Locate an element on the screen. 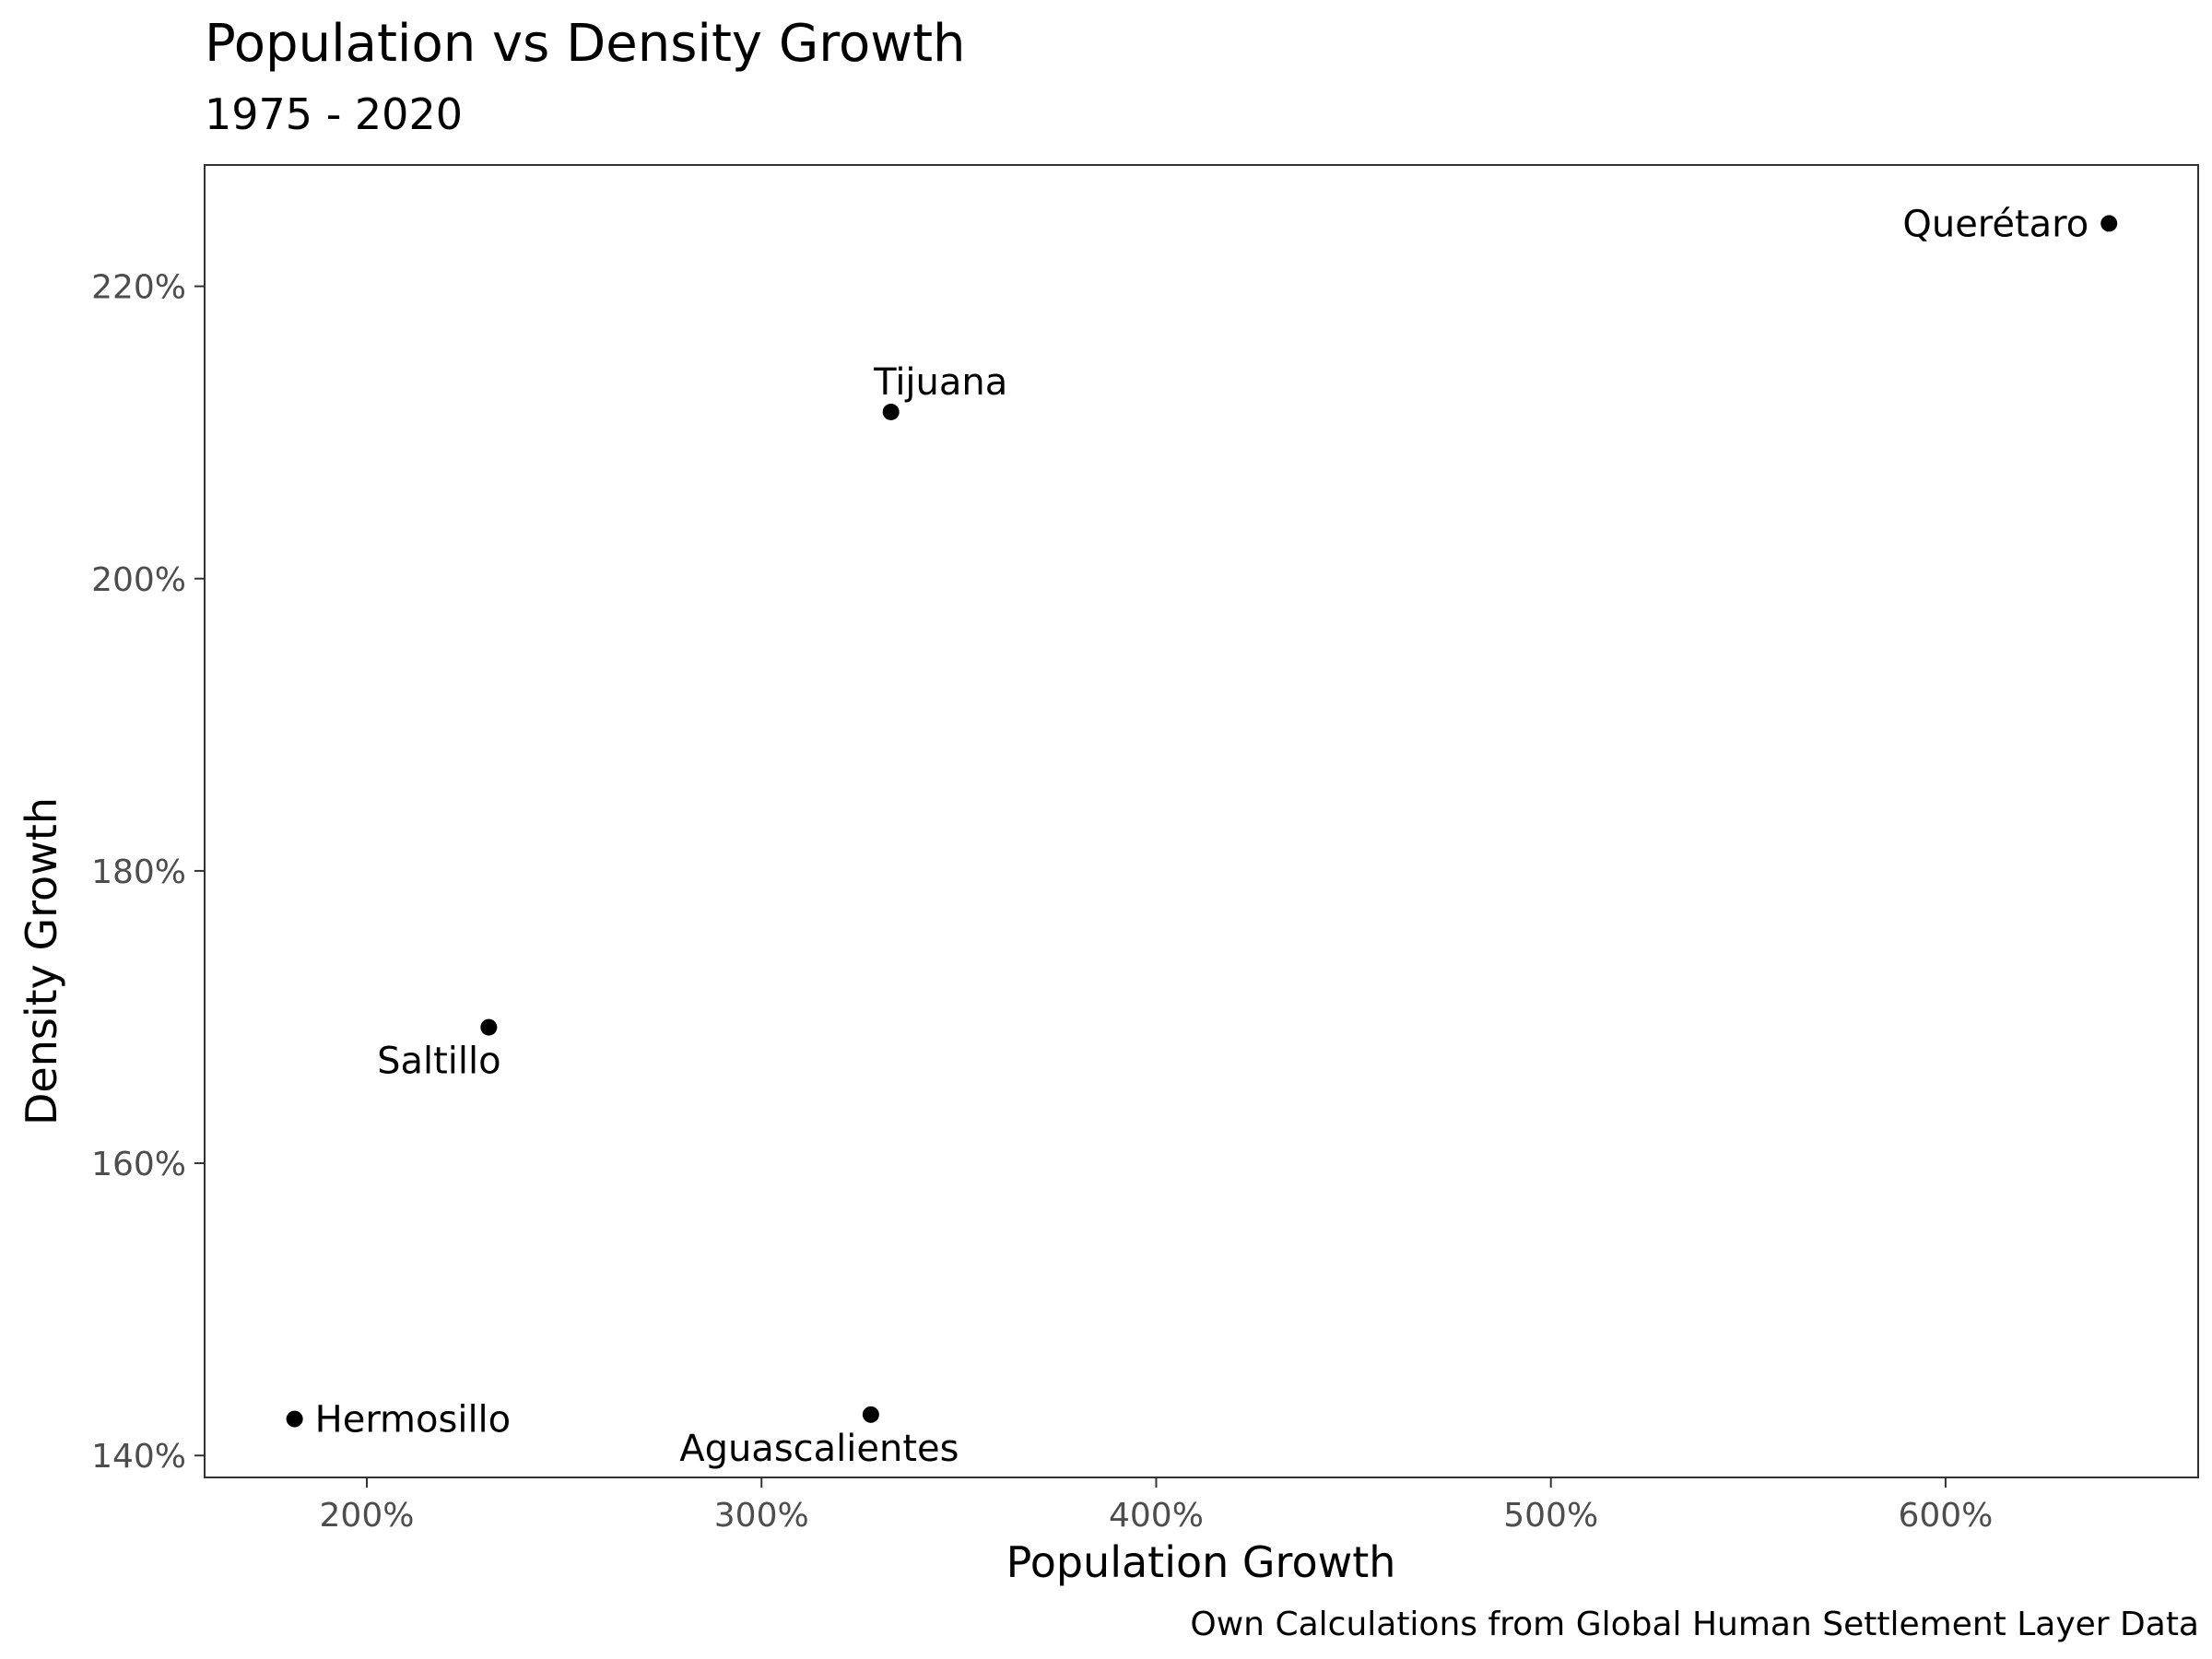 The image size is (2212, 1659). y-tick-label: 220% is located at coordinates (138, 288).